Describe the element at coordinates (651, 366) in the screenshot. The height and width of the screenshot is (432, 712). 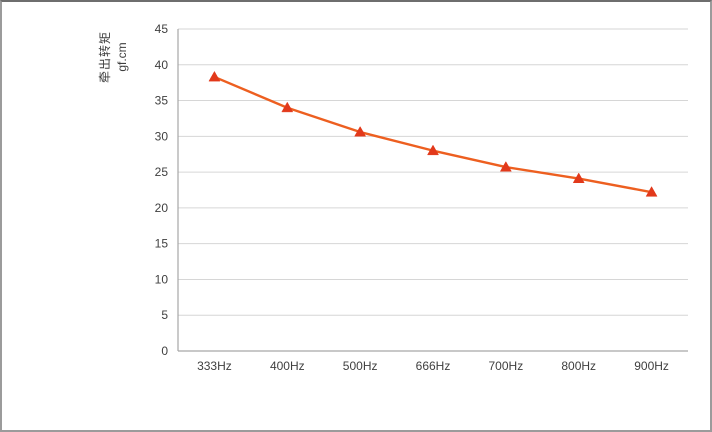
I see `x-tick-label: 900Hz` at that location.